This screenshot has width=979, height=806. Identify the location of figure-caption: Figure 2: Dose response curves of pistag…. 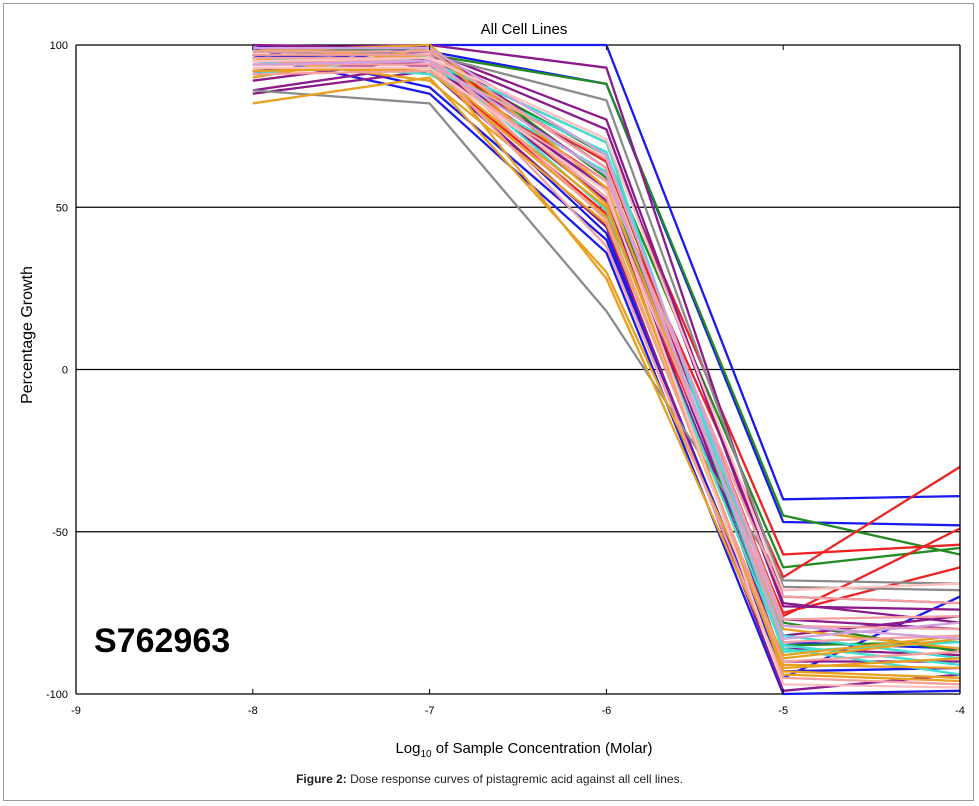
(489, 779).